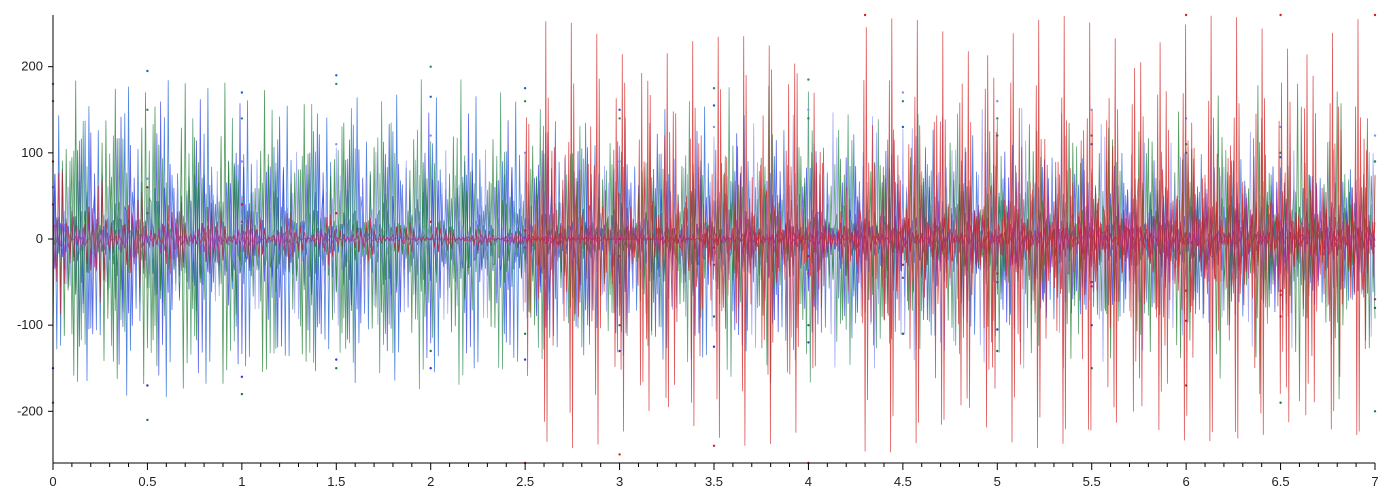 The image size is (1400, 500). Describe the element at coordinates (241, 481) in the screenshot. I see `x-tick-label: 1` at that location.